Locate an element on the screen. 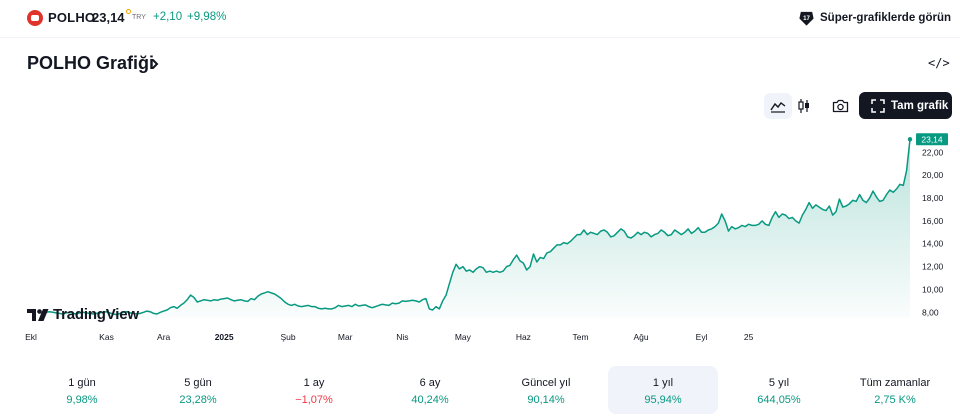 The image size is (960, 417). candlestick-icon is located at coordinates (803, 106).